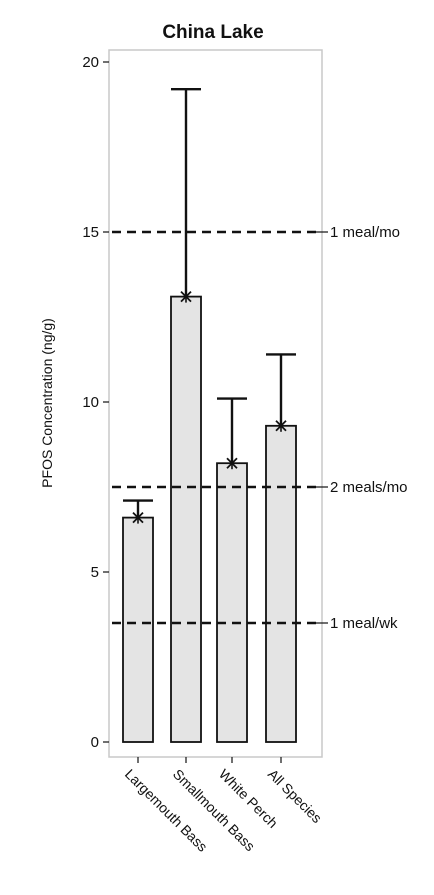  What do you see at coordinates (90, 402) in the screenshot?
I see `y-tick-label: 10` at bounding box center [90, 402].